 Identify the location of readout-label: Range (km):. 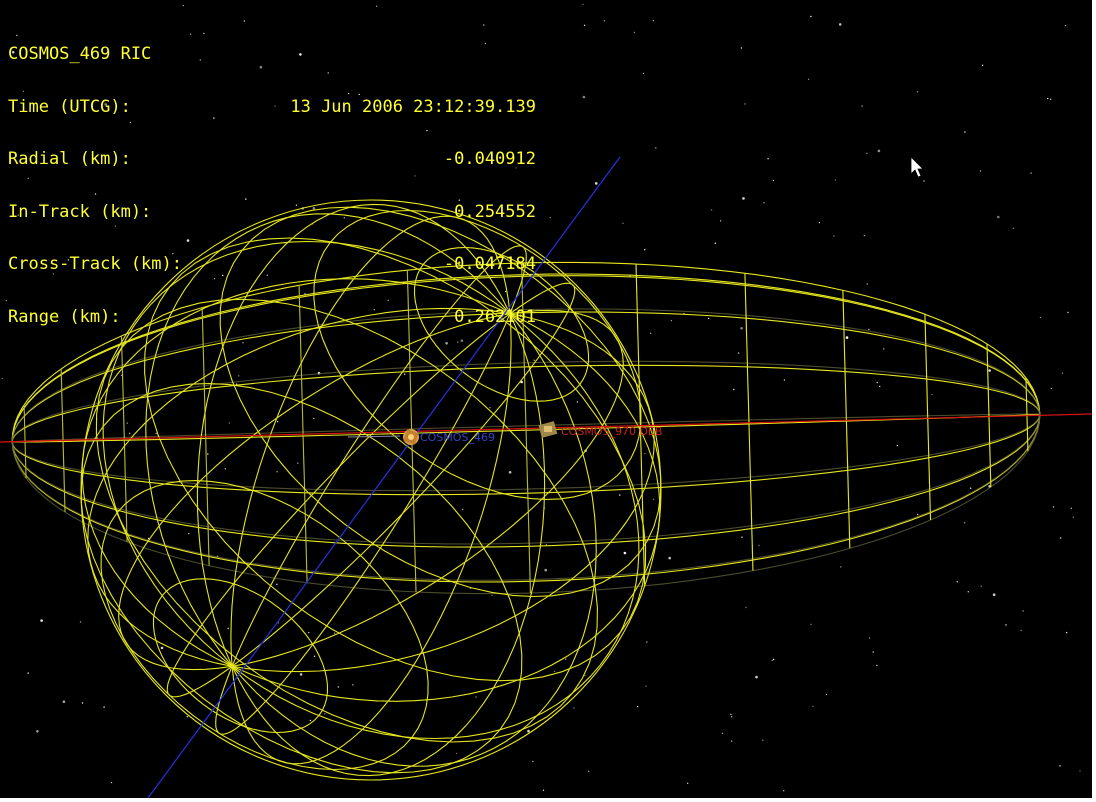
(64, 316).